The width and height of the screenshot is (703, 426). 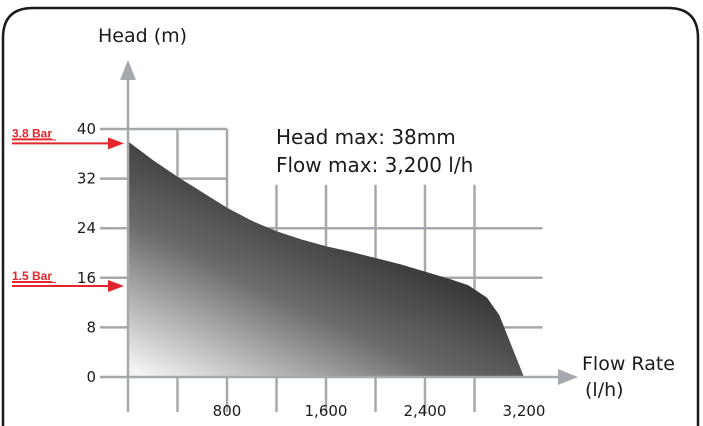 What do you see at coordinates (326, 411) in the screenshot?
I see `x-tick-label: 1,600` at bounding box center [326, 411].